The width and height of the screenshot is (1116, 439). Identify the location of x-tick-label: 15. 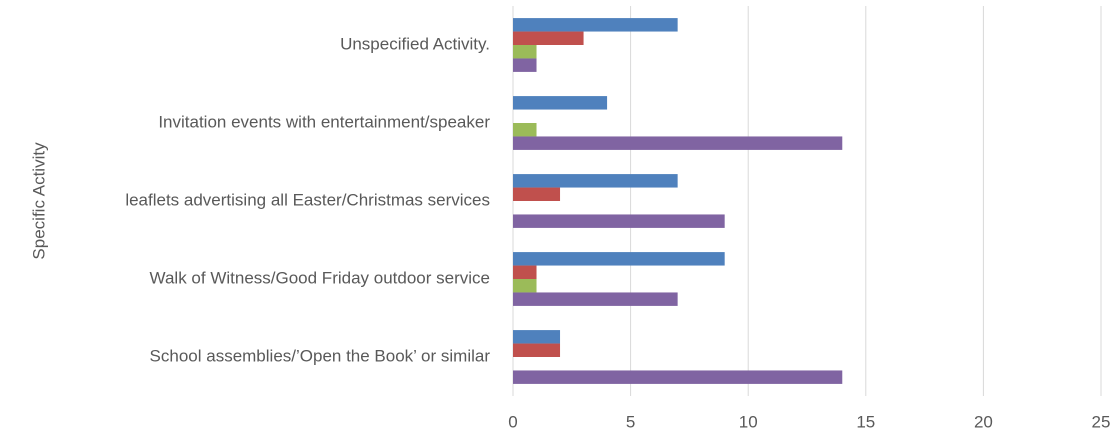
(865, 421).